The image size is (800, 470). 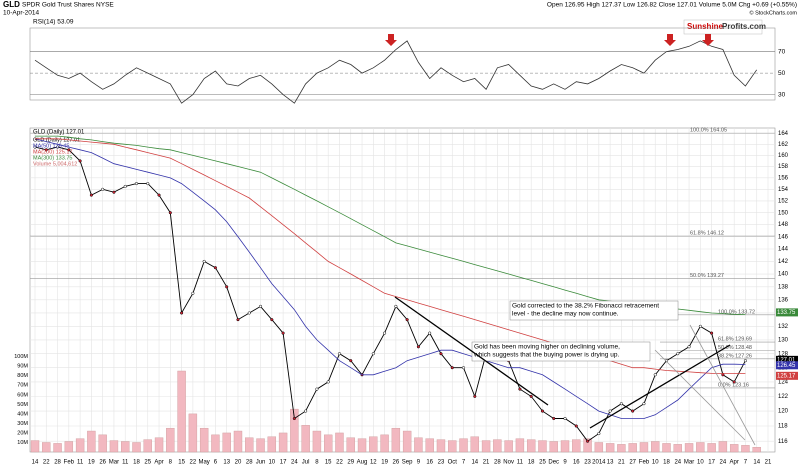 What do you see at coordinates (520, 463) in the screenshot?
I see `x-tick-label: 11` at bounding box center [520, 463].